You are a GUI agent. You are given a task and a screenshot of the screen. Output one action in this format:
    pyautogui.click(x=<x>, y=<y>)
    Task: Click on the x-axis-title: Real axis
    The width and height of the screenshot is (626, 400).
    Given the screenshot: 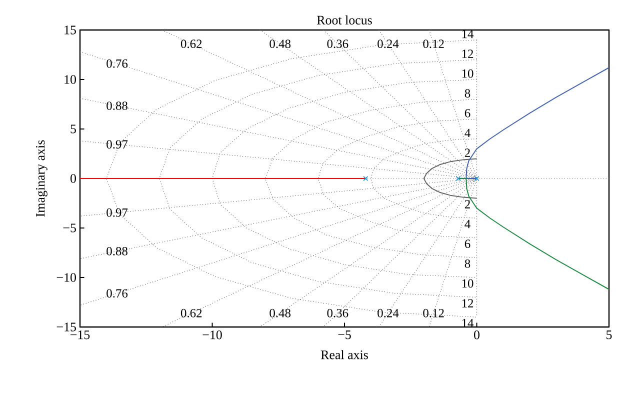 What is the action you would take?
    pyautogui.click(x=344, y=355)
    